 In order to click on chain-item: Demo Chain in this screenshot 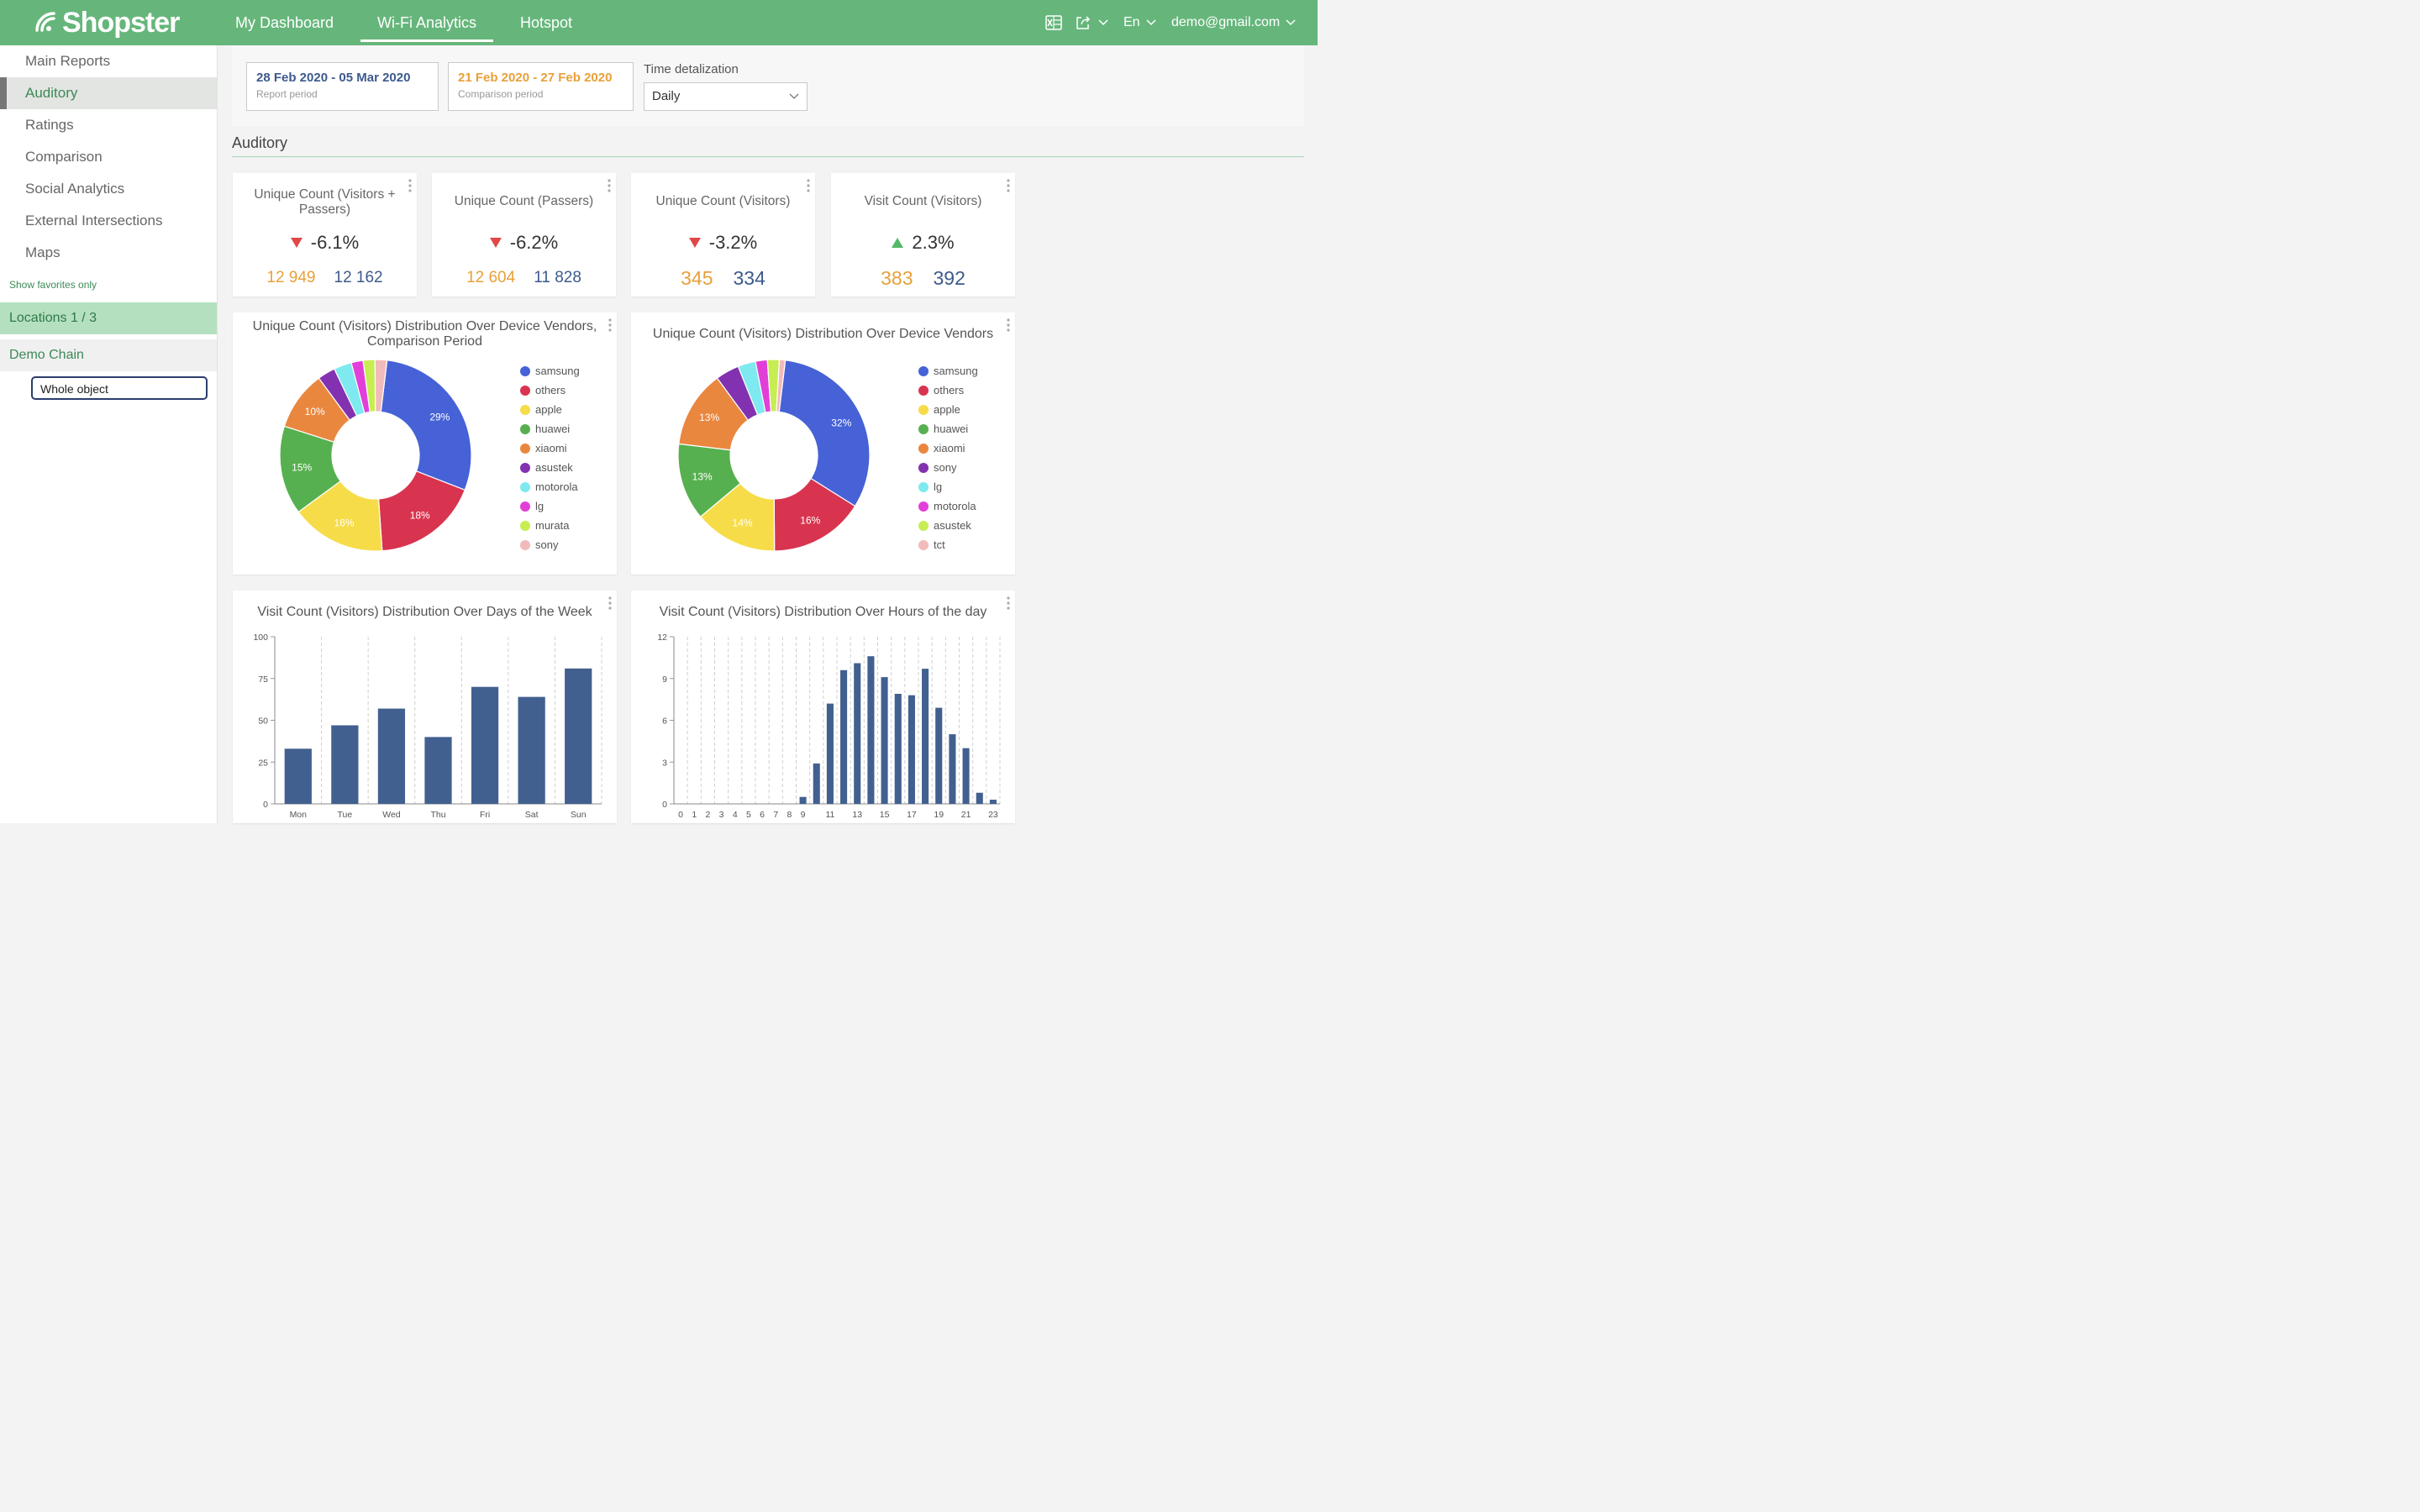, I will do `click(109, 355)`.